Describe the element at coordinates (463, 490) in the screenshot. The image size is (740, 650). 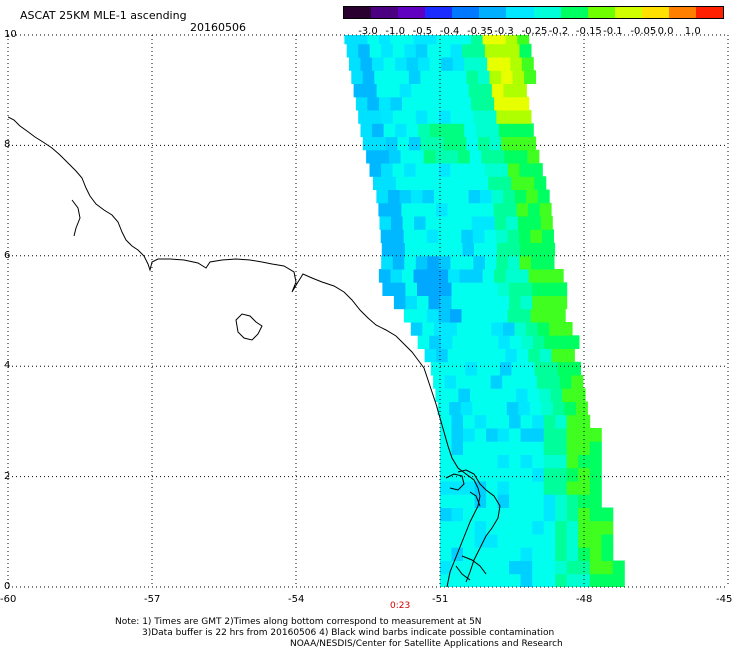
I see `amazon-delta` at that location.